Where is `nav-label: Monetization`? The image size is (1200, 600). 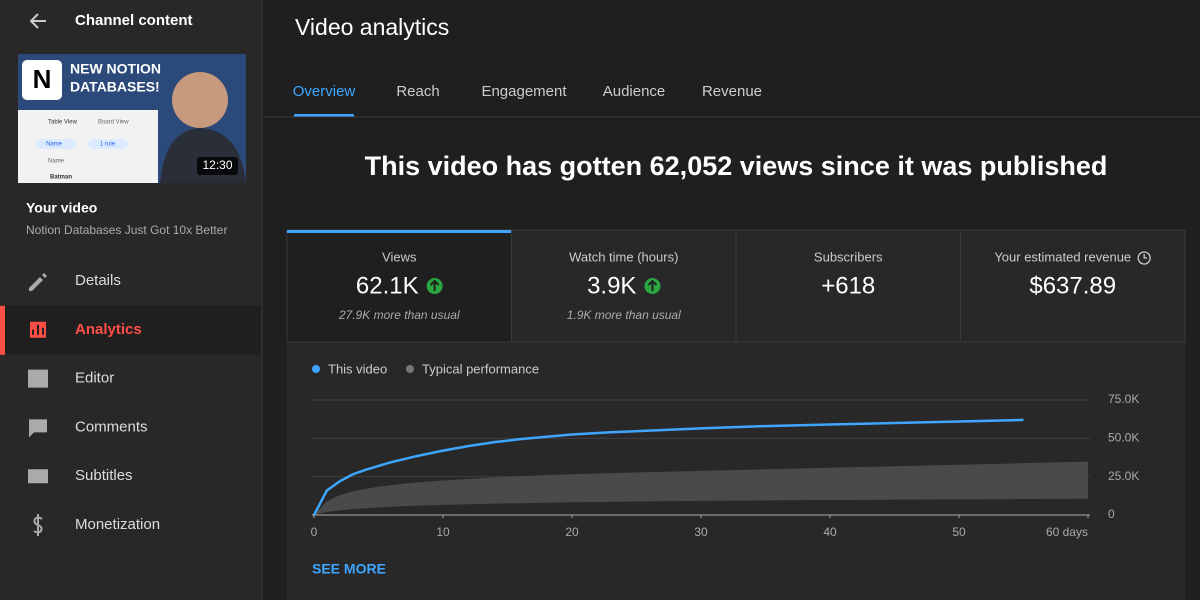
nav-label: Monetization is located at coordinates (117, 524).